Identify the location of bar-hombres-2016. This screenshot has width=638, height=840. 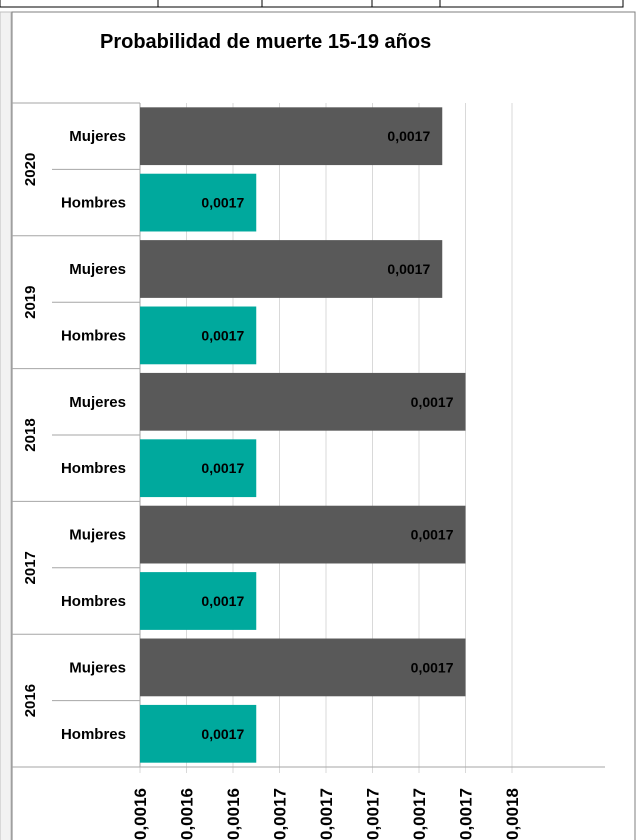
(198, 733).